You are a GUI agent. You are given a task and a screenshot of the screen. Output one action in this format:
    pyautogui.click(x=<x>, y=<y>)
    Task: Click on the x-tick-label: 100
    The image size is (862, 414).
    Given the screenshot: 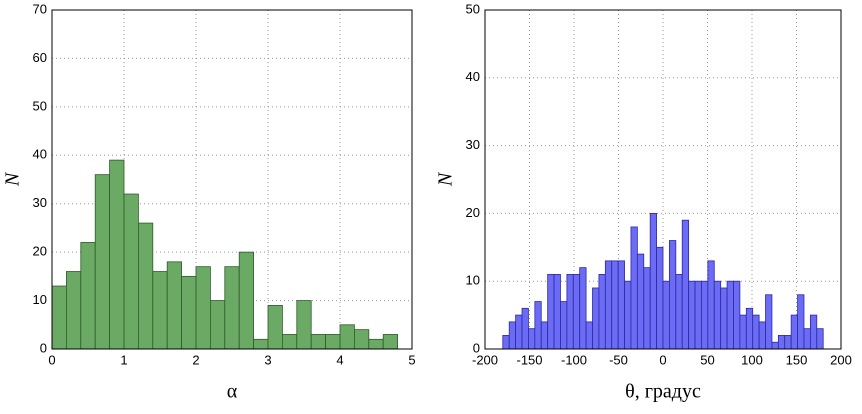 What is the action you would take?
    pyautogui.click(x=752, y=359)
    